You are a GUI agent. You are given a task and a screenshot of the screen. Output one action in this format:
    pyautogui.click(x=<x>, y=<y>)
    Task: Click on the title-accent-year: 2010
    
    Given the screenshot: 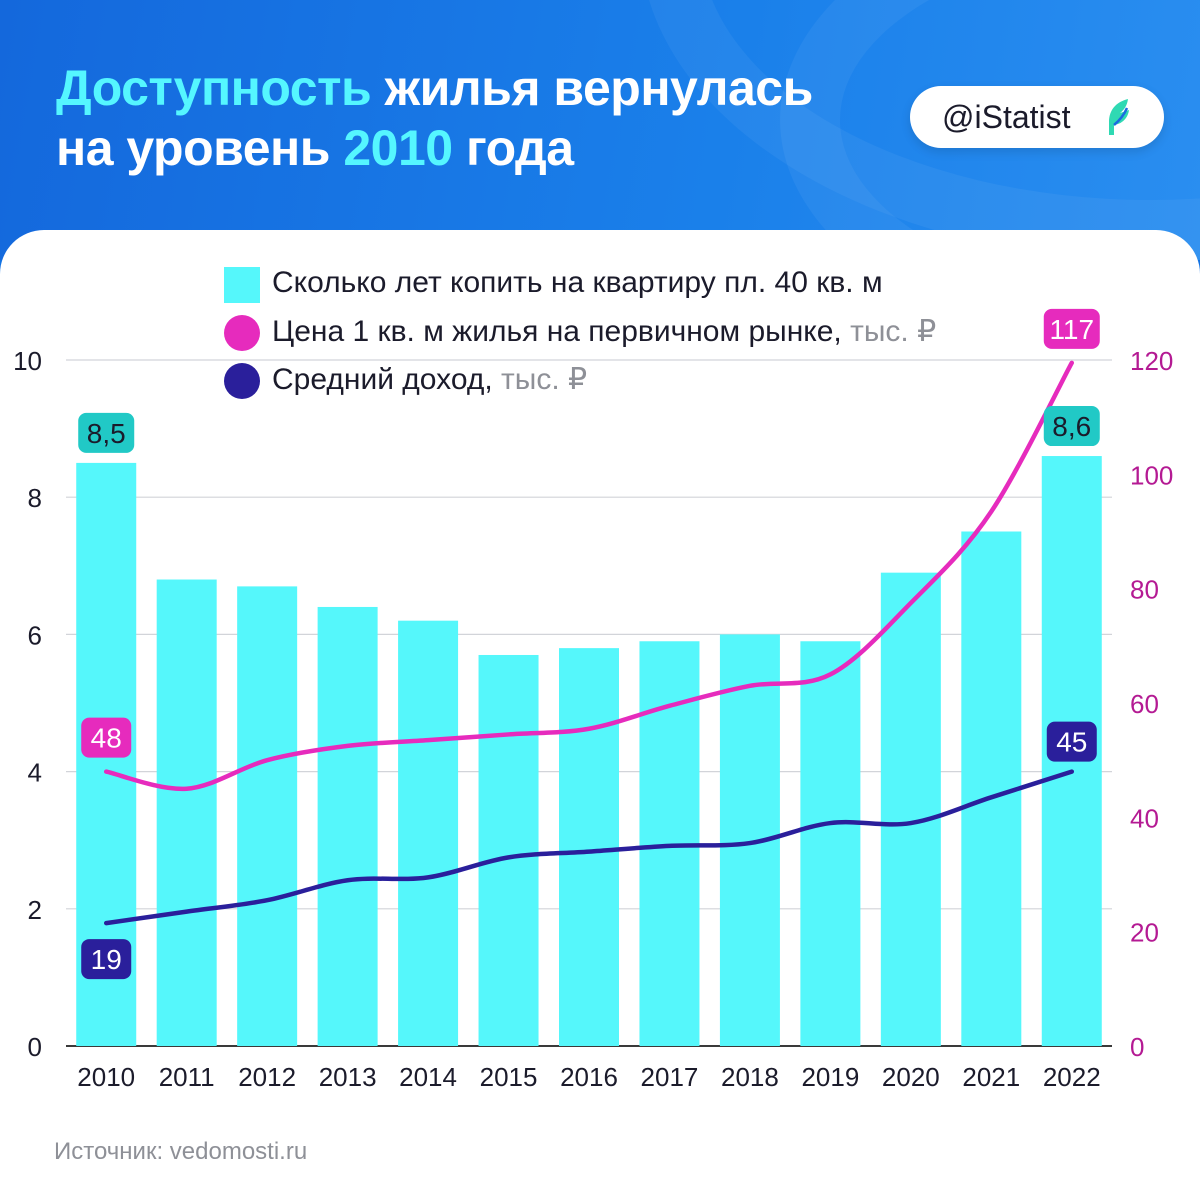 What is the action you would take?
    pyautogui.click(x=398, y=148)
    